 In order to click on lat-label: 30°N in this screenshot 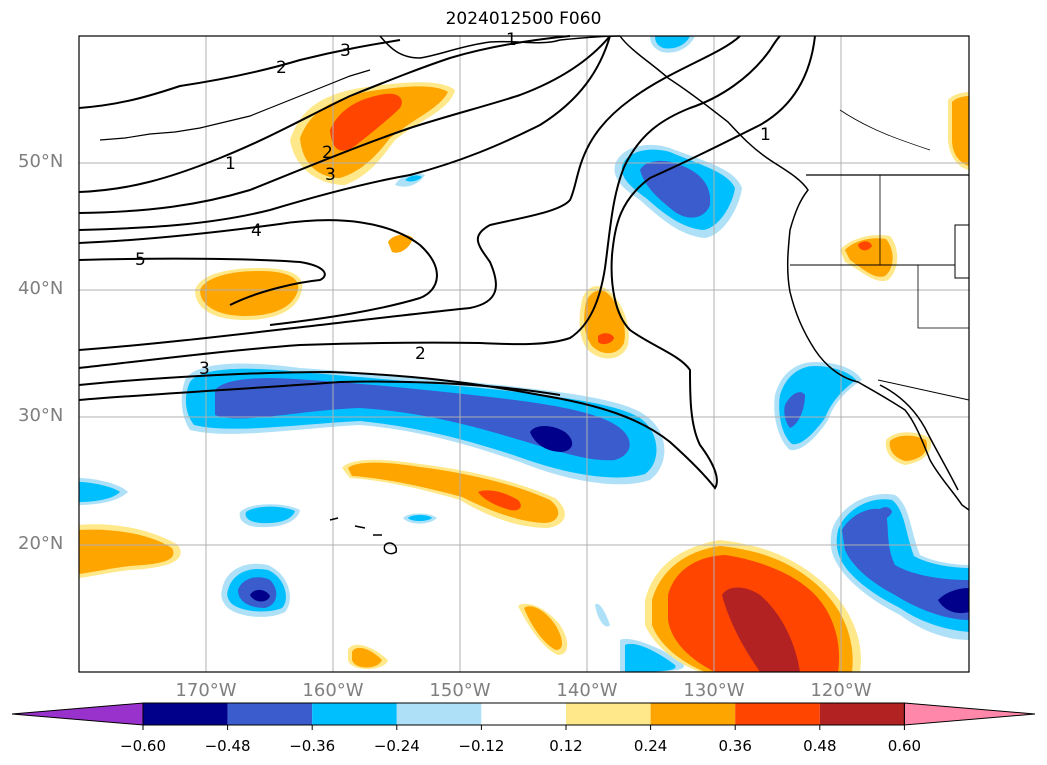, I will do `click(41, 415)`.